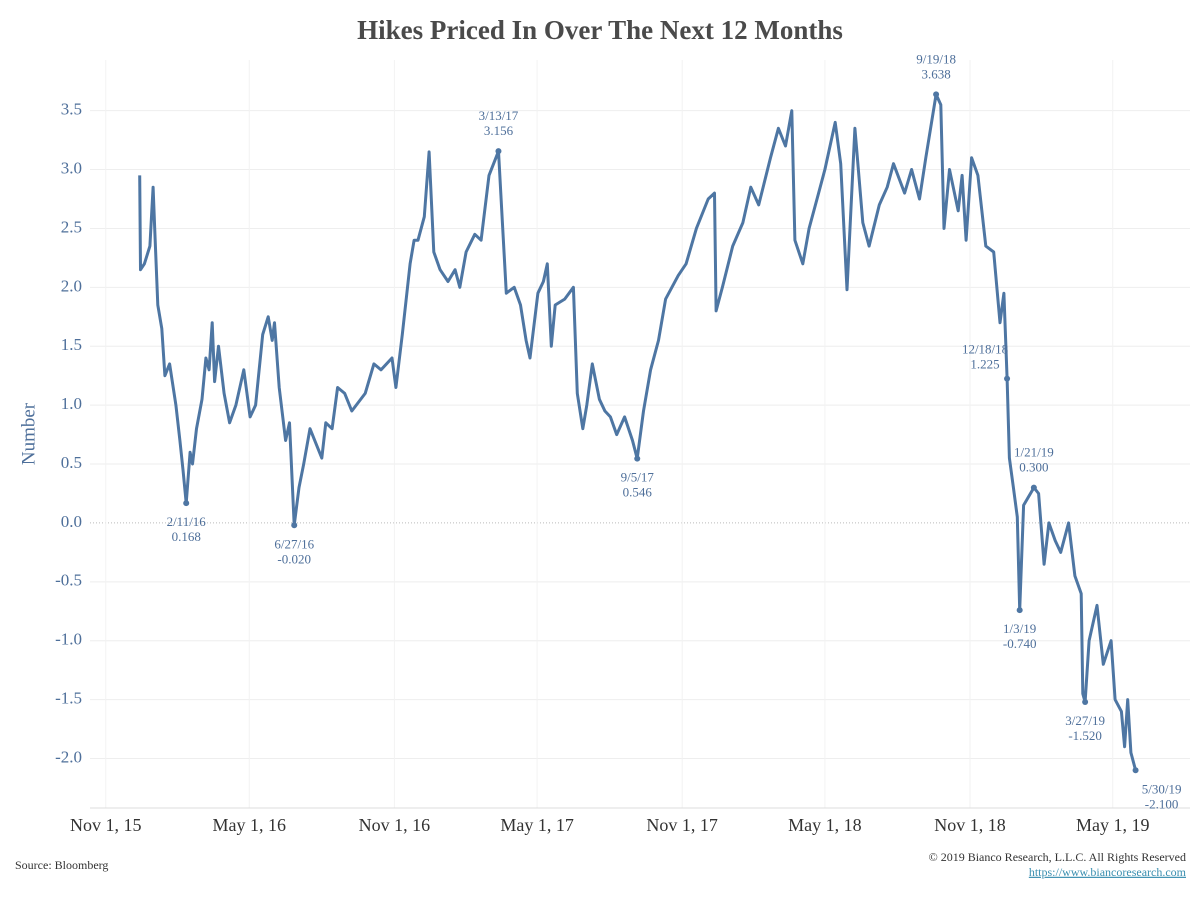 The width and height of the screenshot is (1200, 900). I want to click on annotation-date: 2/11/16, so click(187, 521).